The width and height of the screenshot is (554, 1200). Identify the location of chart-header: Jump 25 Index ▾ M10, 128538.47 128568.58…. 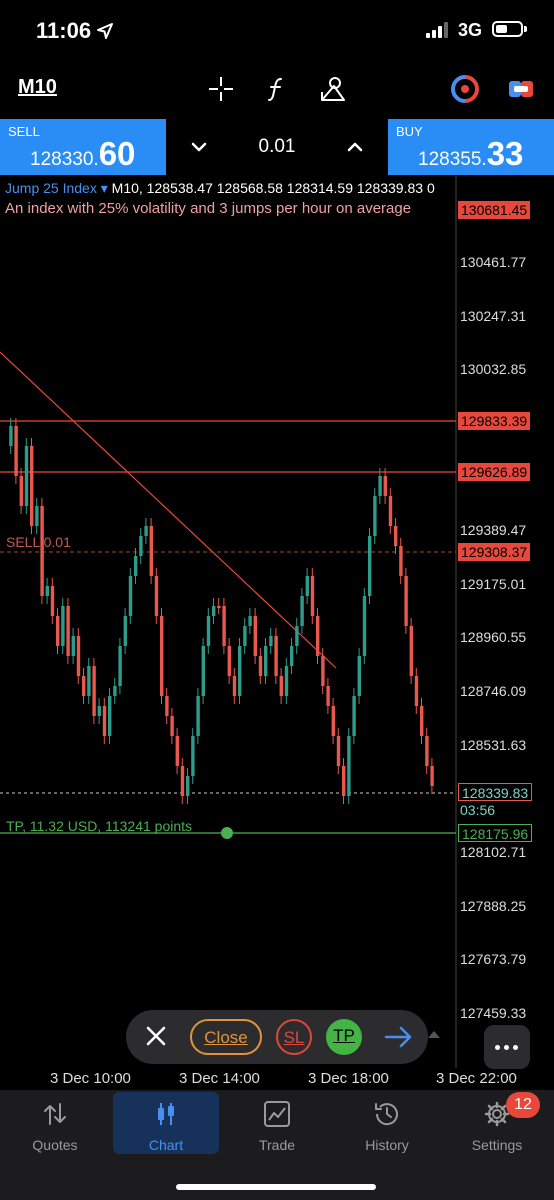
(220, 188).